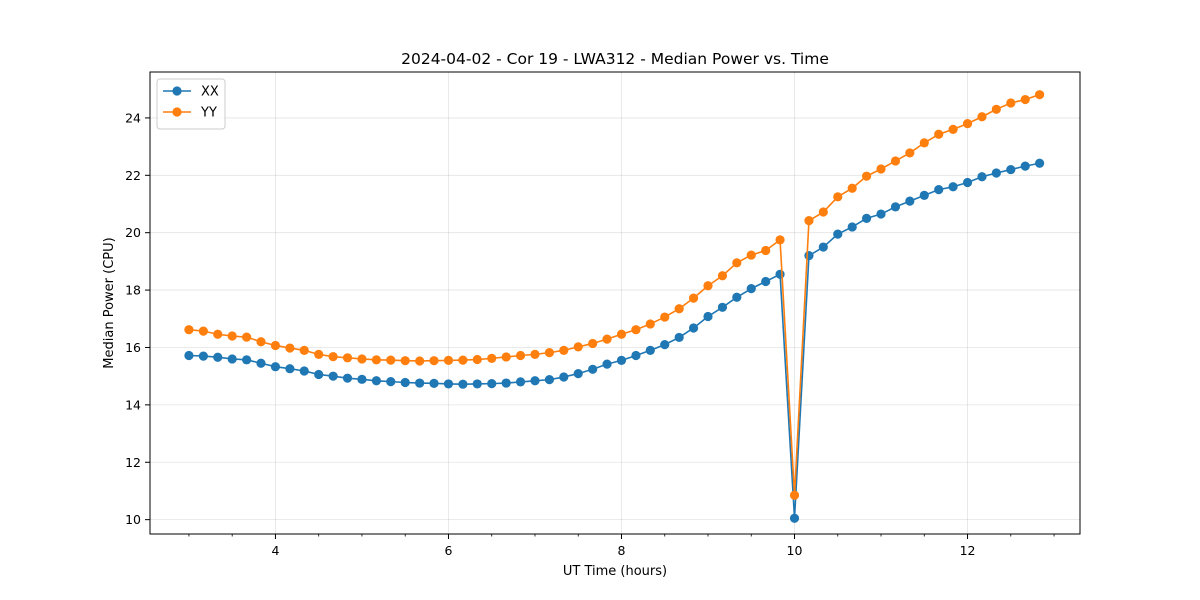 Image resolution: width=1200 pixels, height=600 pixels. Describe the element at coordinates (210, 92) in the screenshot. I see `legend-label: XX` at that location.